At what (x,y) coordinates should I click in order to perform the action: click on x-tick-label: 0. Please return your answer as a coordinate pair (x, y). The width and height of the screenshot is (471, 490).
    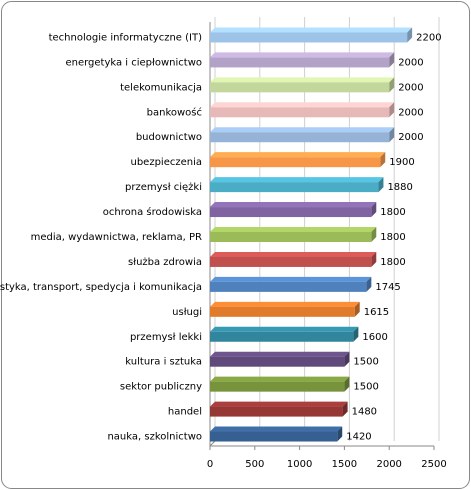
    Looking at the image, I should click on (210, 464).